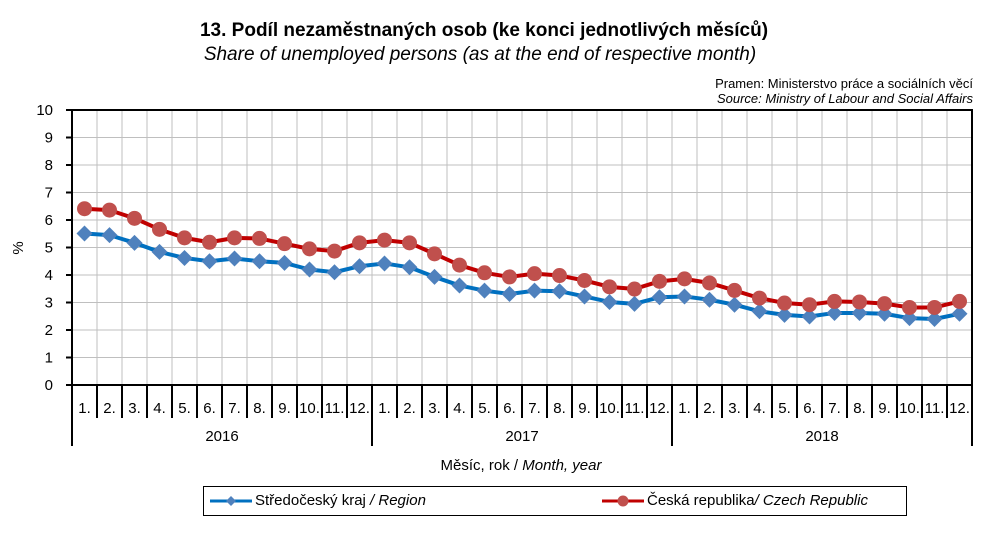 The height and width of the screenshot is (536, 1003). Describe the element at coordinates (310, 500) in the screenshot. I see `legend-label-cz: Středočeský kraj` at that location.